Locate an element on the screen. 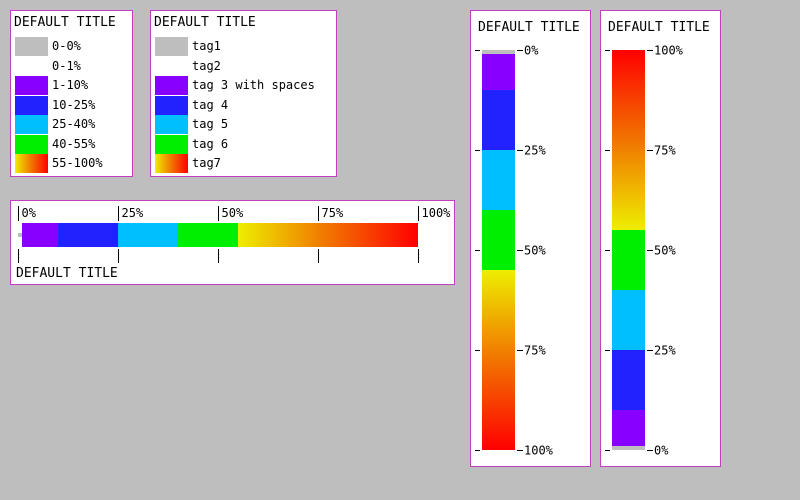 This screenshot has width=800, height=500. colorbar-horizontal-panel: 0% 25% 50% 75% 100% DEFAULT TITLE is located at coordinates (232, 242).